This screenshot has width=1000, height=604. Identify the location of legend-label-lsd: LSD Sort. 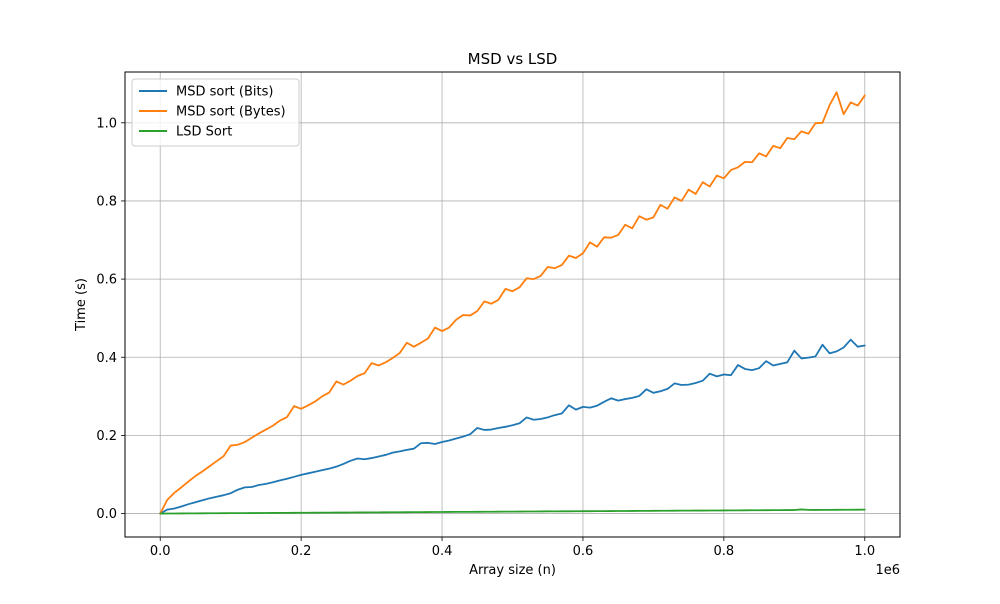
(204, 132).